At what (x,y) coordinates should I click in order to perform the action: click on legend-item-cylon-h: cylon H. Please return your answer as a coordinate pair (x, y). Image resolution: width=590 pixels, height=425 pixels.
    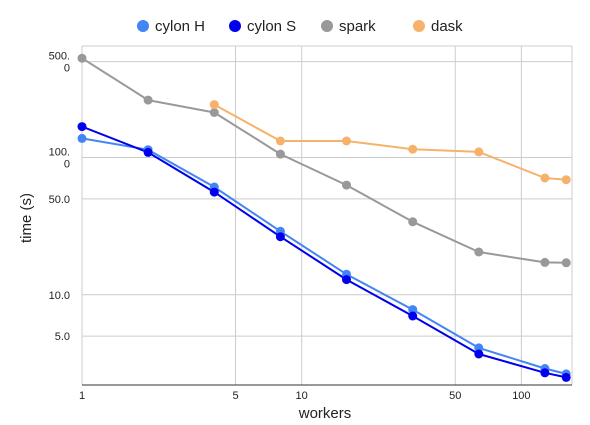
    Looking at the image, I should click on (171, 26).